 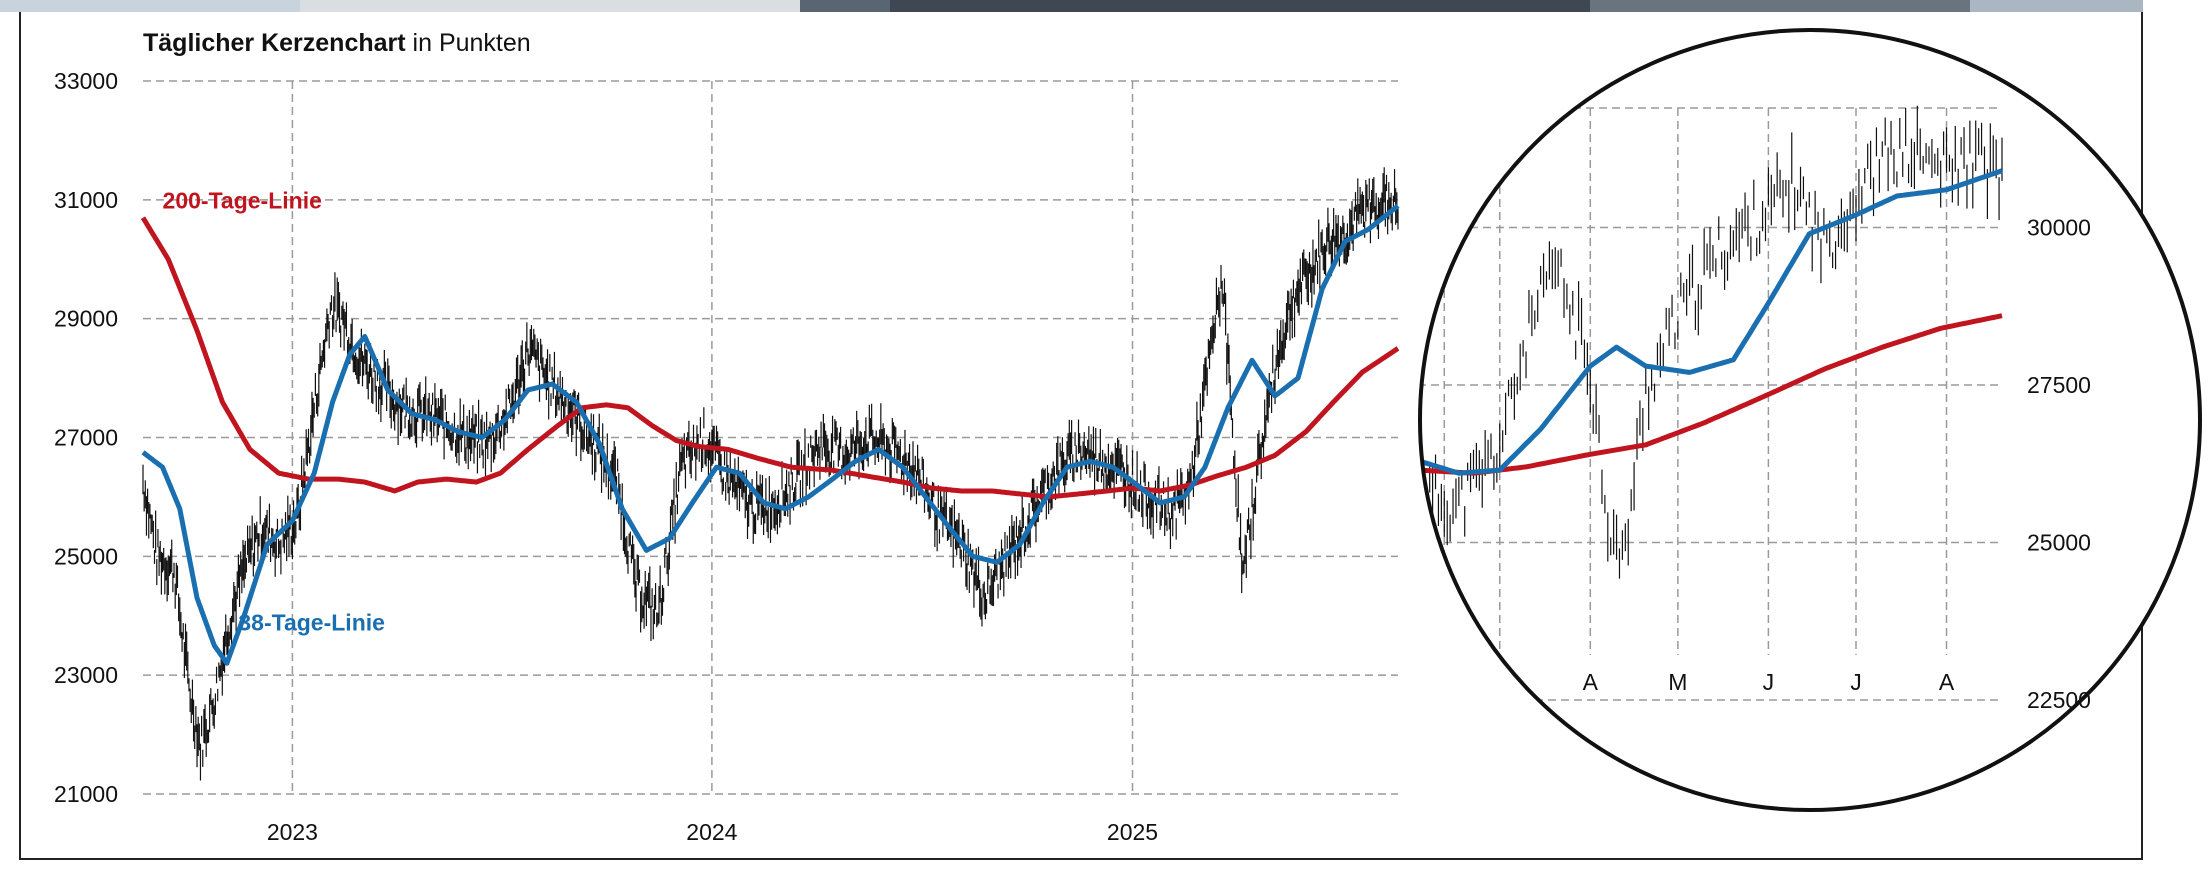 I want to click on y-tick-label: 21000, so click(x=86, y=794).